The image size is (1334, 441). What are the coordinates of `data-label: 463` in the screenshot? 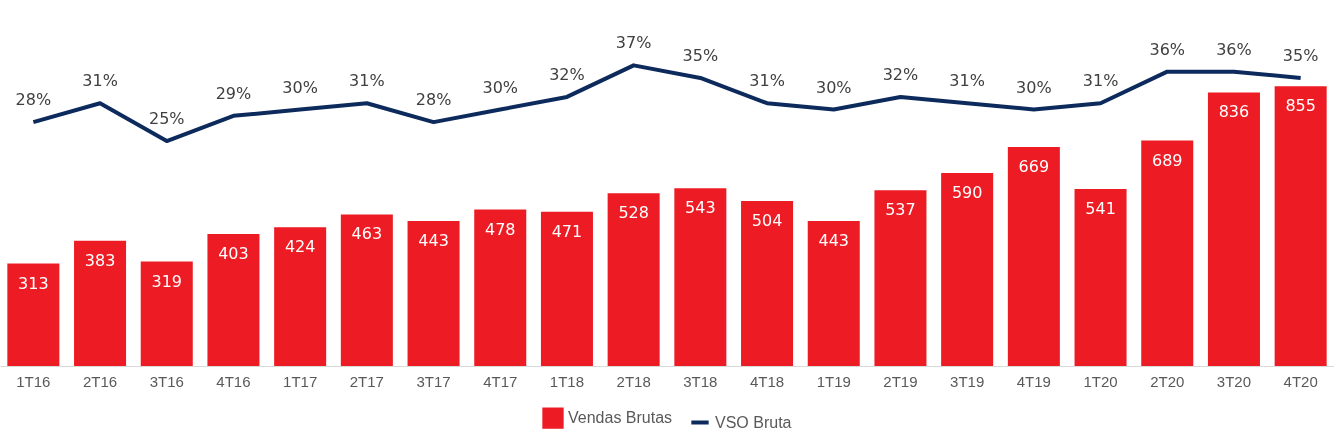 It's located at (367, 234).